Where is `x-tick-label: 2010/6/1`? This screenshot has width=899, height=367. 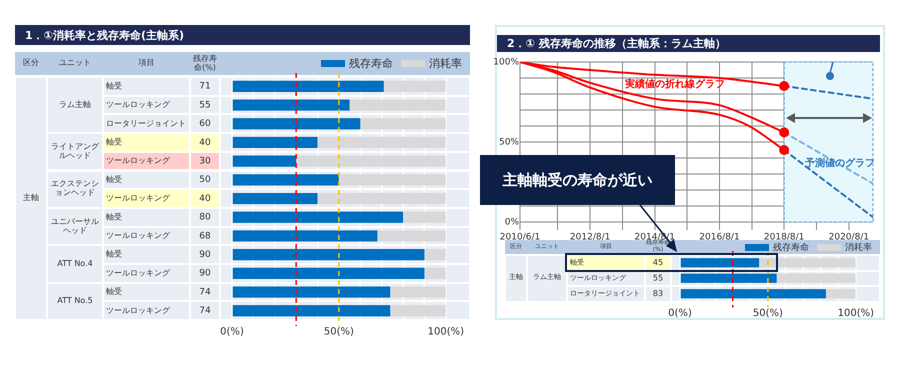 x-tick-label: 2010/6/1 is located at coordinates (520, 237).